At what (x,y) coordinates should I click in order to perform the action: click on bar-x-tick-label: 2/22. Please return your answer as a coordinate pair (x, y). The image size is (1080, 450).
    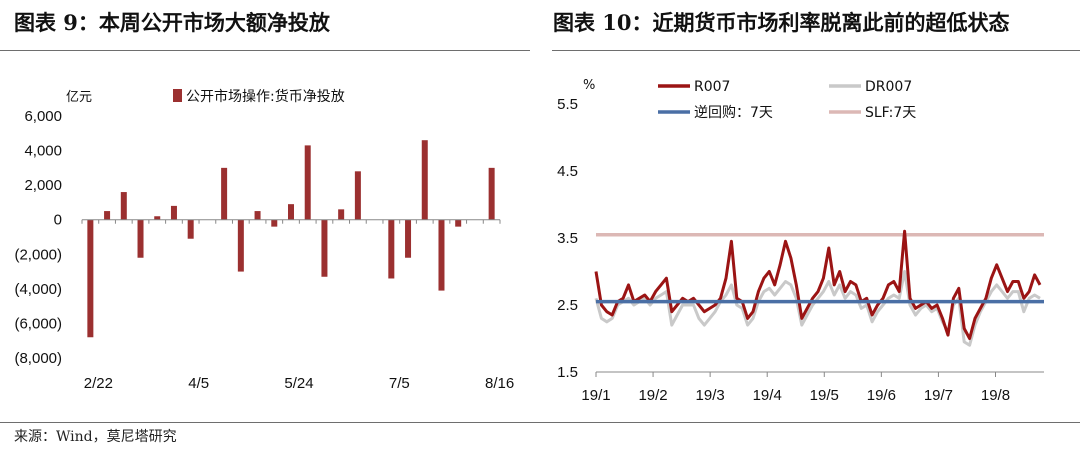
    Looking at the image, I should click on (98, 383).